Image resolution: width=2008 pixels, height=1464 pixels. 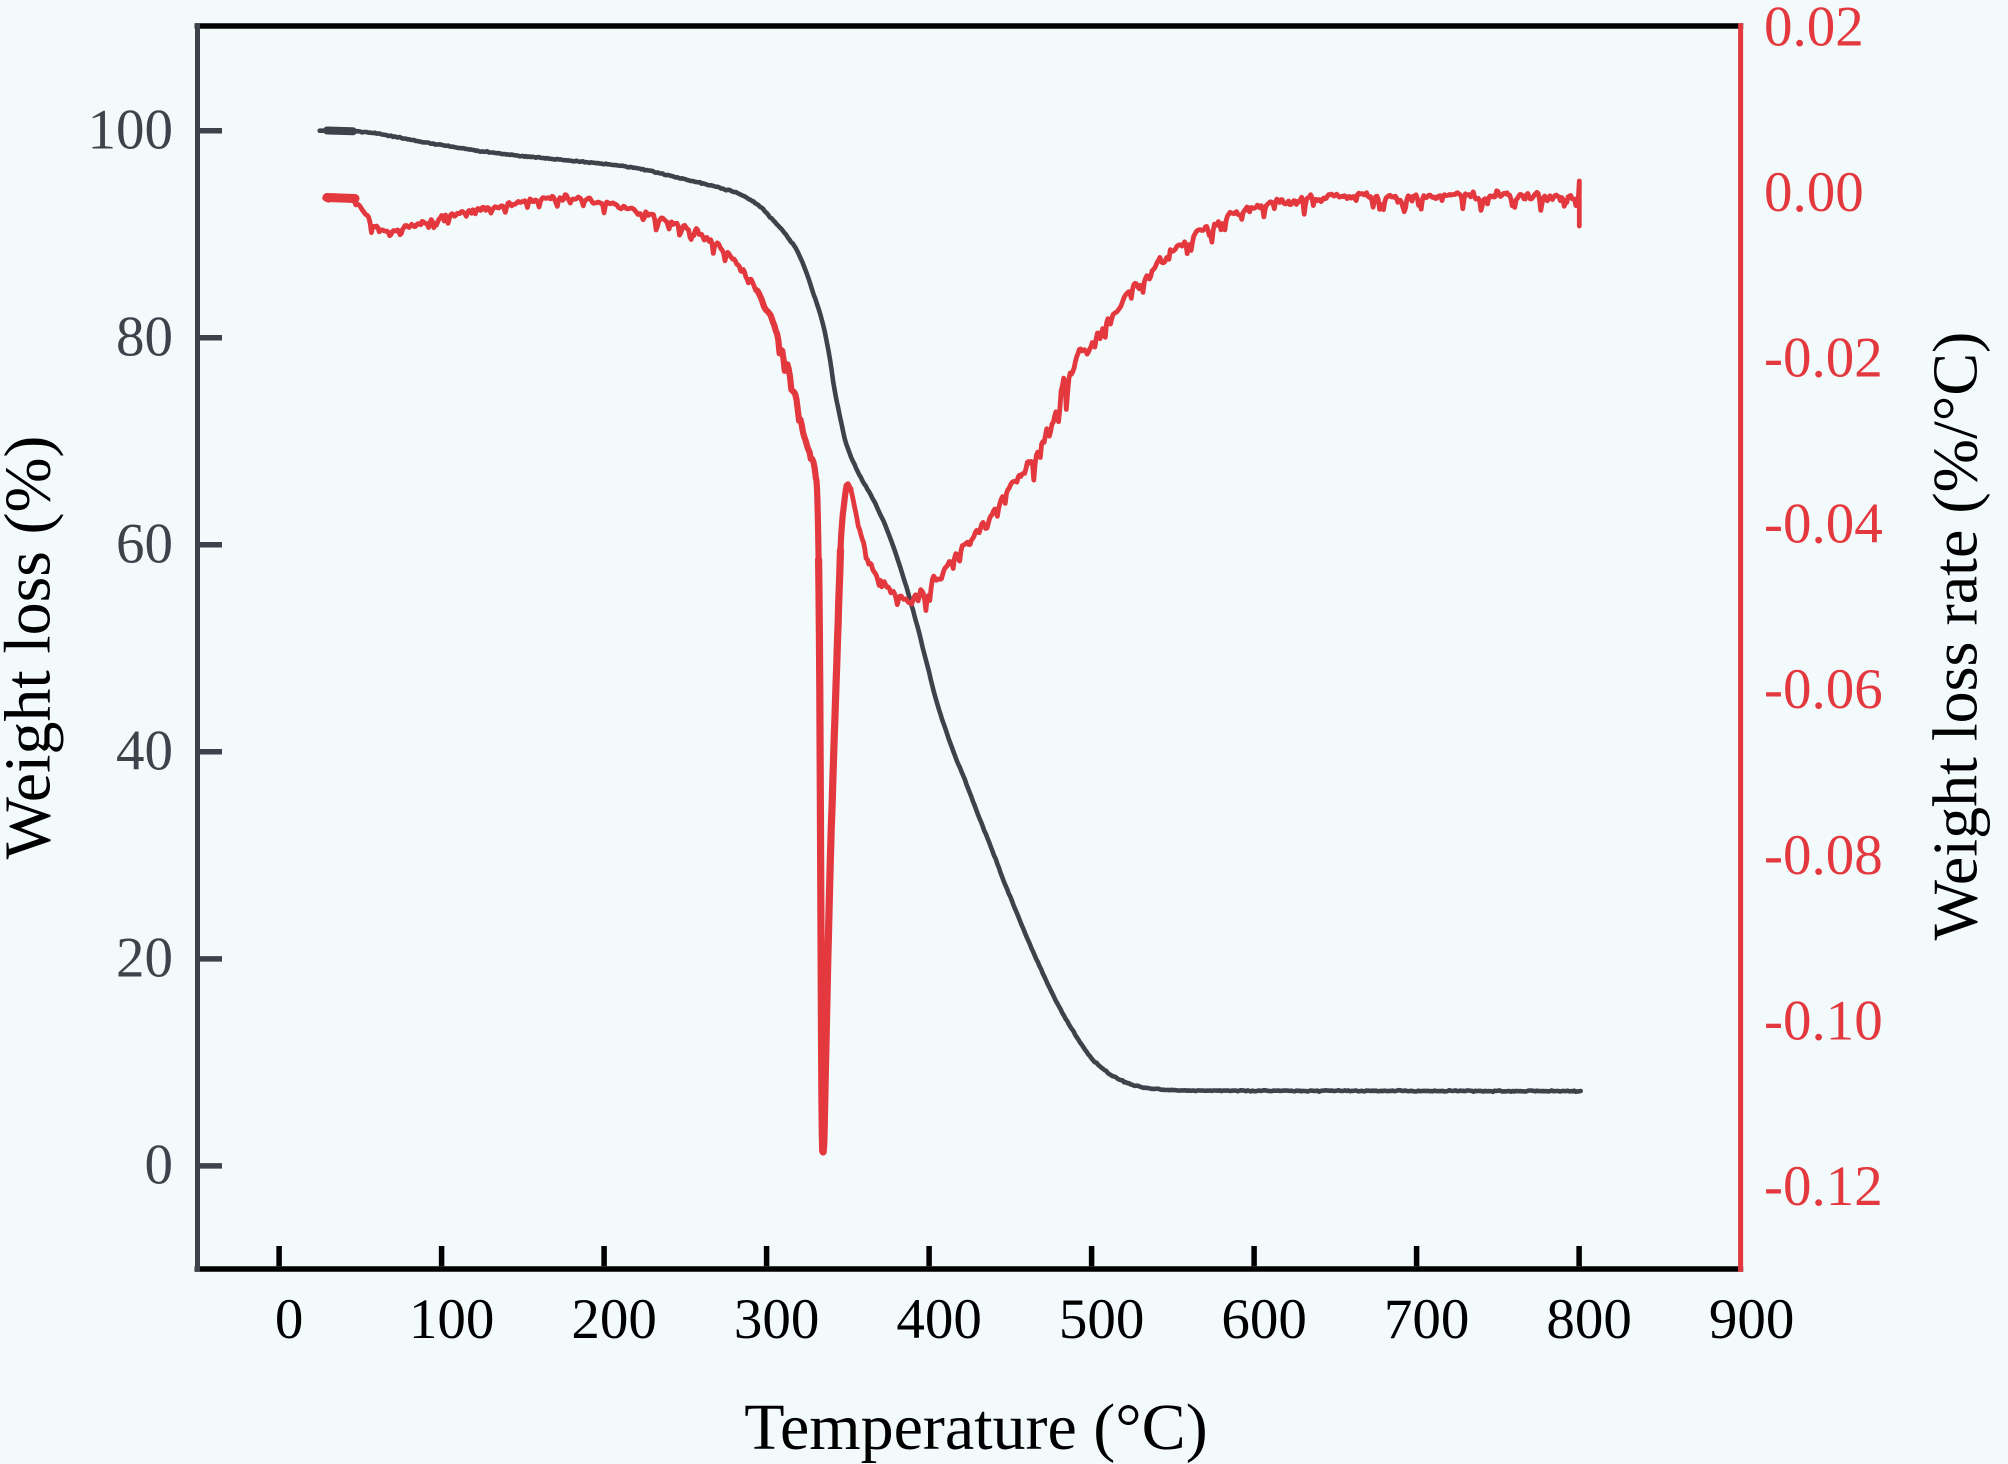 I want to click on svg-text: 0.00, so click(x=1814, y=192).